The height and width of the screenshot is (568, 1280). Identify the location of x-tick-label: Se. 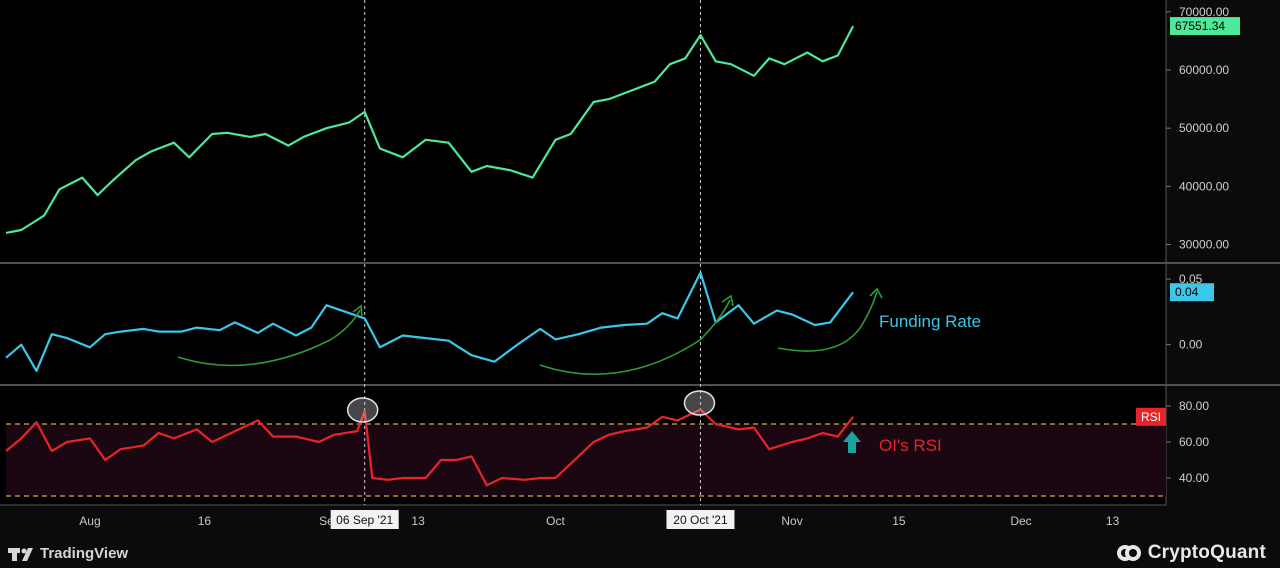
(326, 521).